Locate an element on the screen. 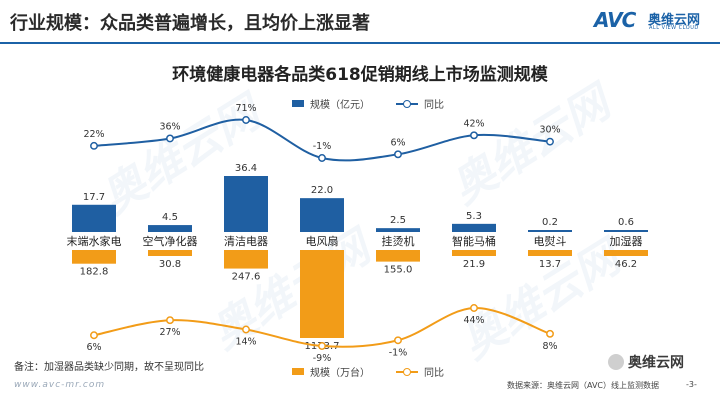  bar-value-label: 13.7 is located at coordinates (550, 264).